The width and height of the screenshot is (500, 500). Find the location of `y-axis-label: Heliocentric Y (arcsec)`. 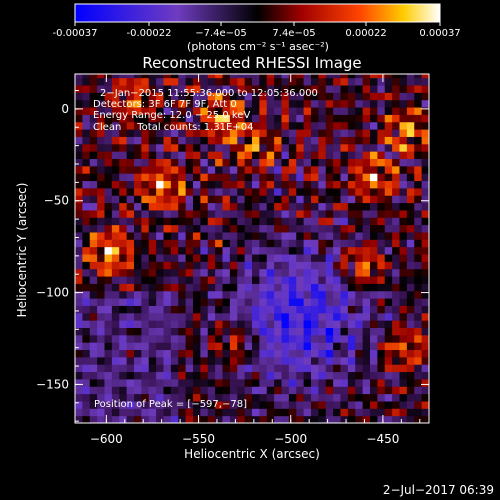

y-axis-label: Heliocentric Y (arcsec) is located at coordinates (22, 250).